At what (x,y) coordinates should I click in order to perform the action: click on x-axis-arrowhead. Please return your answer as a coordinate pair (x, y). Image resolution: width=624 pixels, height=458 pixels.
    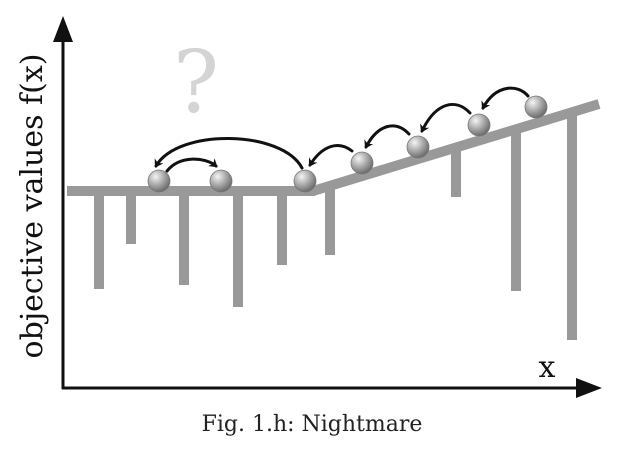
    Looking at the image, I should click on (589, 388).